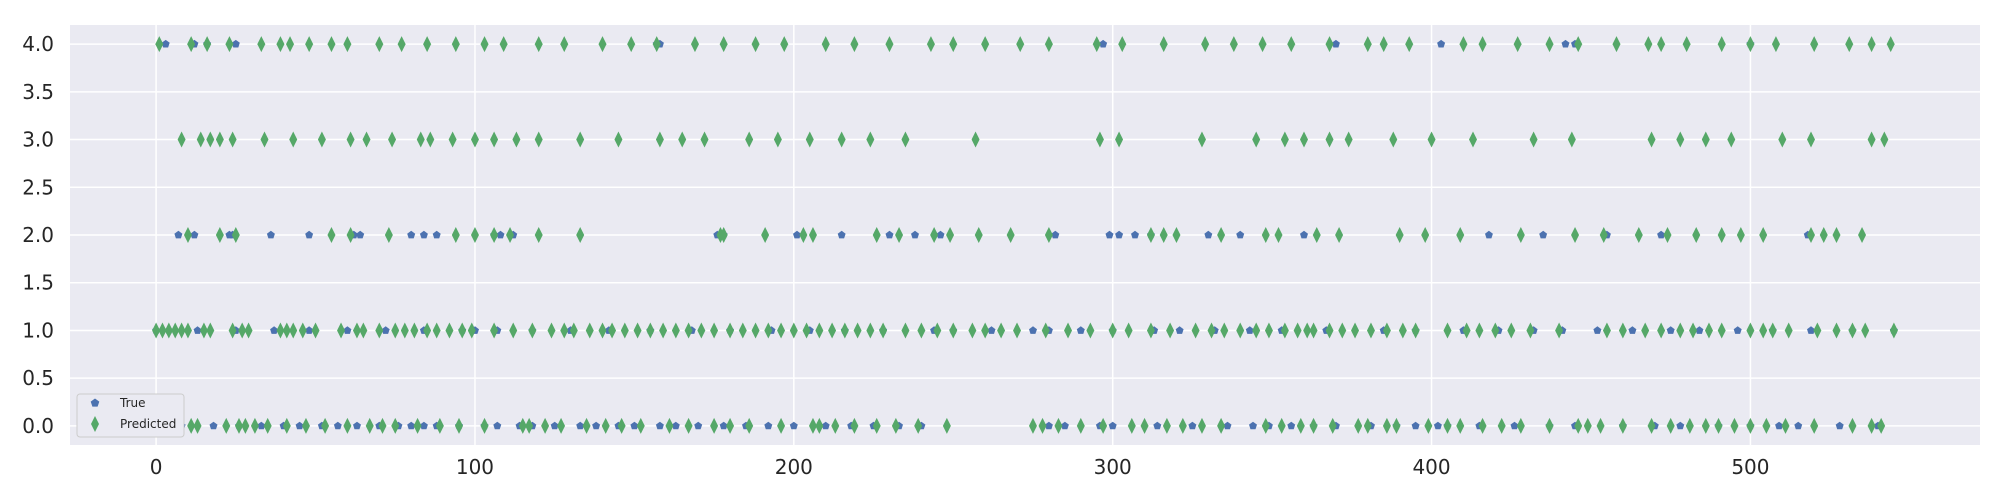 This screenshot has width=2000, height=500. What do you see at coordinates (132, 403) in the screenshot?
I see `legend-label-true: True` at bounding box center [132, 403].